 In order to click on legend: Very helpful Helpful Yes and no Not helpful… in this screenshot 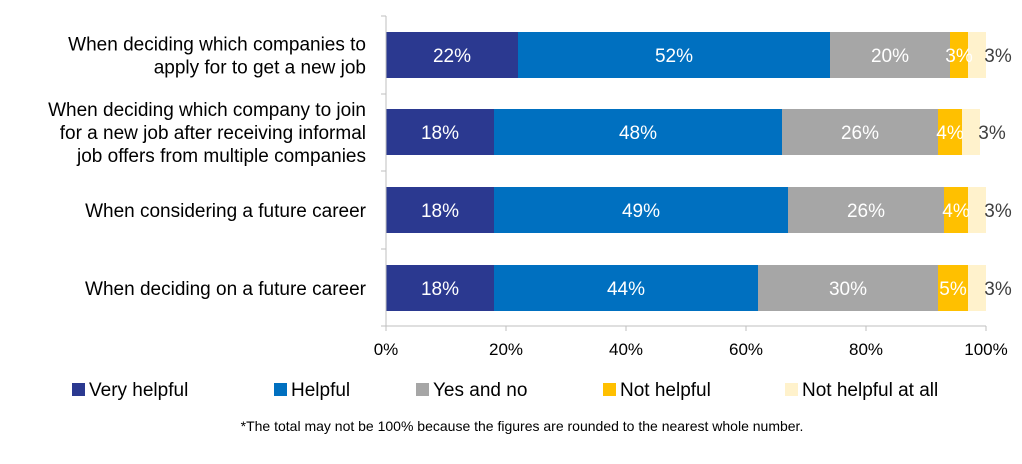, I will do `click(505, 390)`.